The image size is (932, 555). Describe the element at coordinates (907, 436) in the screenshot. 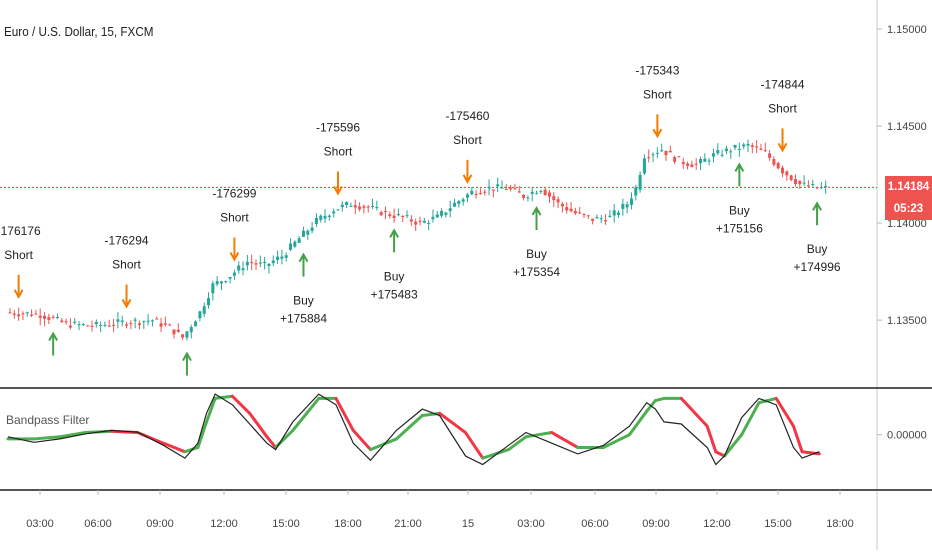

I see `indicator-zero-label: 0.00000` at that location.